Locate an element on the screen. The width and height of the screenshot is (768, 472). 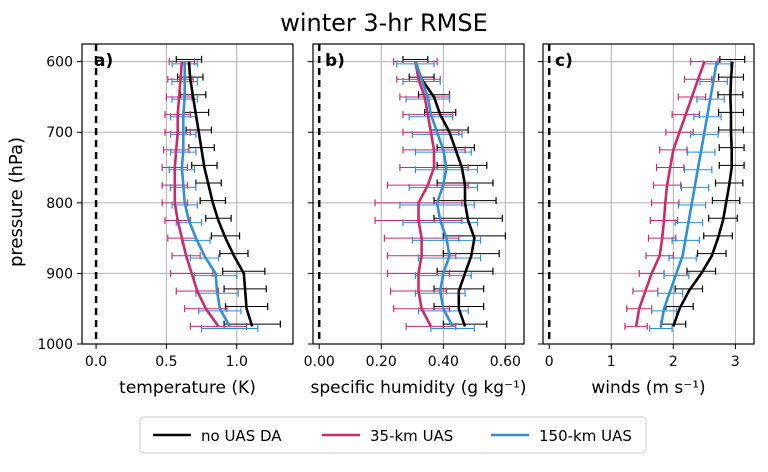
legend-frame is located at coordinates (393, 435).